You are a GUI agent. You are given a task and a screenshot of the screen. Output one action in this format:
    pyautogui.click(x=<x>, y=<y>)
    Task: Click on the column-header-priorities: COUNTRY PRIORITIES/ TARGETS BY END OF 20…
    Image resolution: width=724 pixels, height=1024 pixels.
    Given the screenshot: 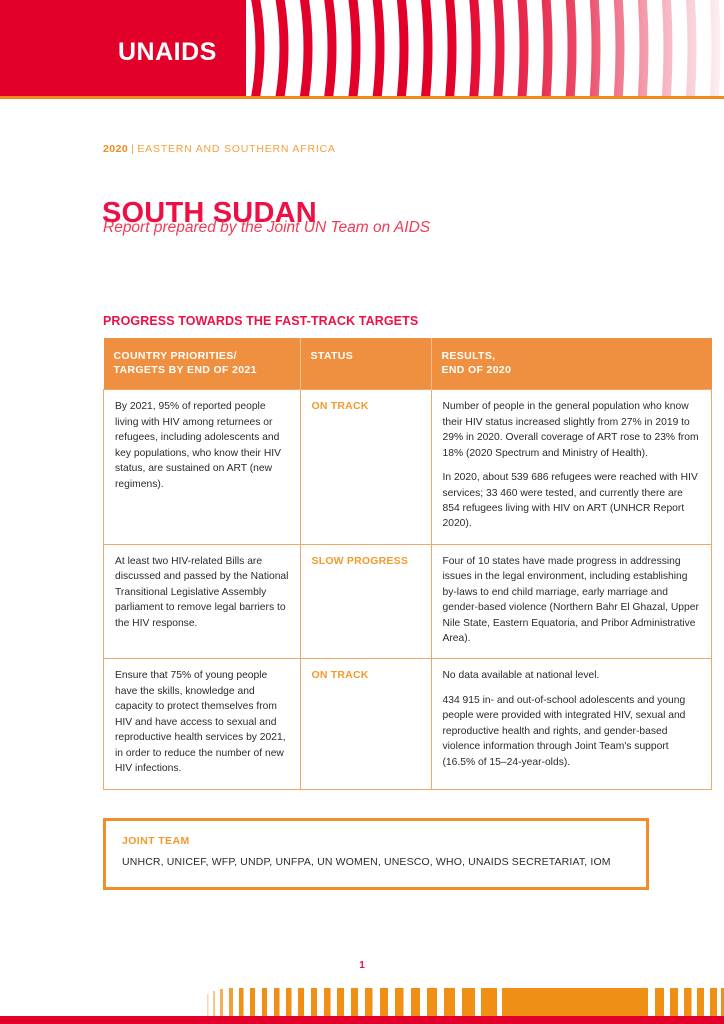 What is the action you would take?
    pyautogui.click(x=202, y=364)
    